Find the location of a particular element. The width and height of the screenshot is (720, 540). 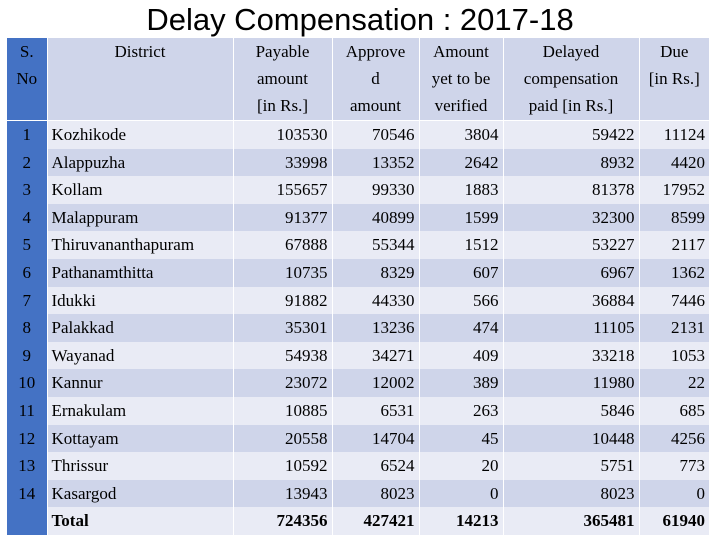

row-sno: 1 is located at coordinates (27, 134).